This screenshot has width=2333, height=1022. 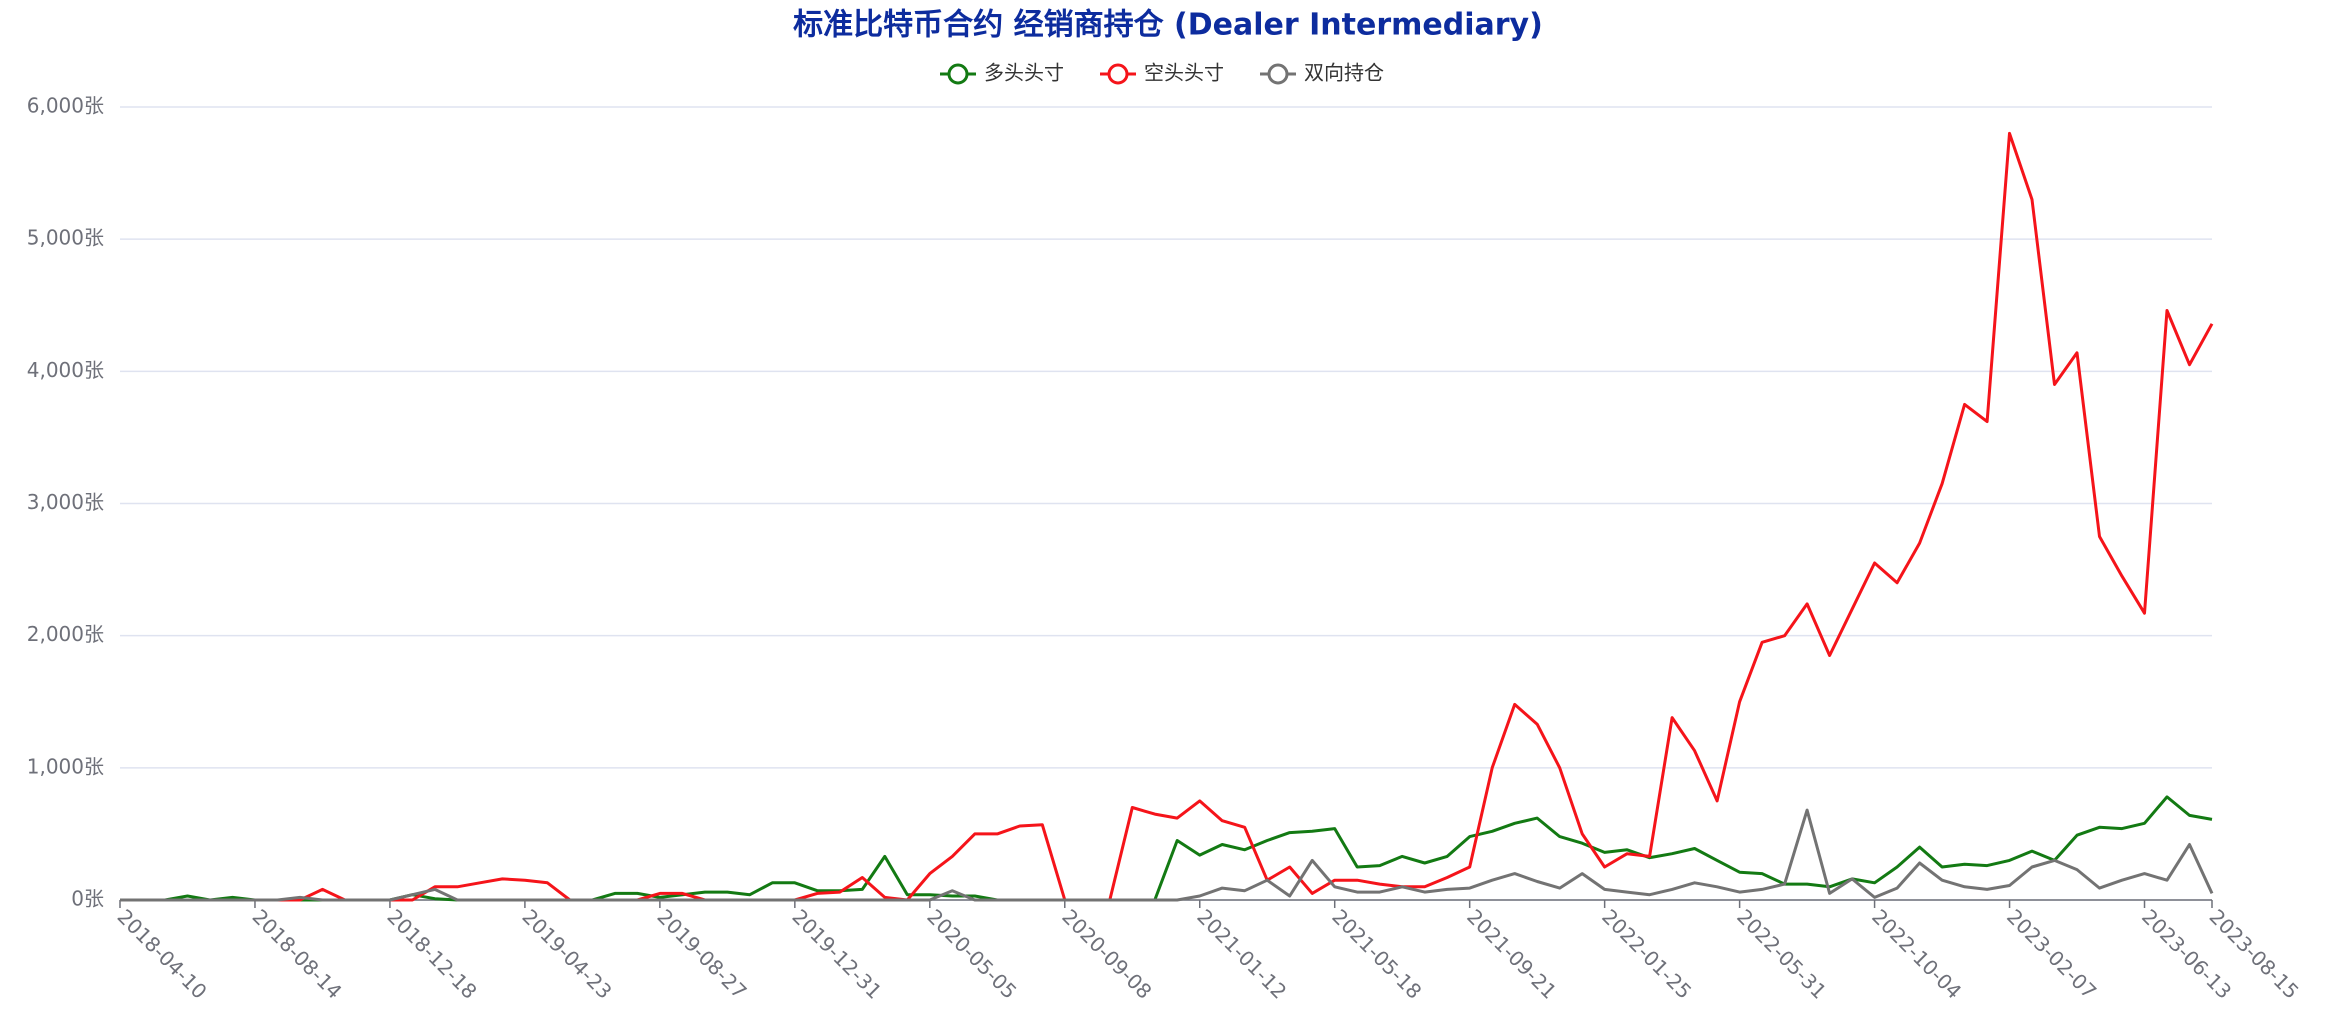 I want to click on y-tick-label: 3,000张, so click(x=65, y=502).